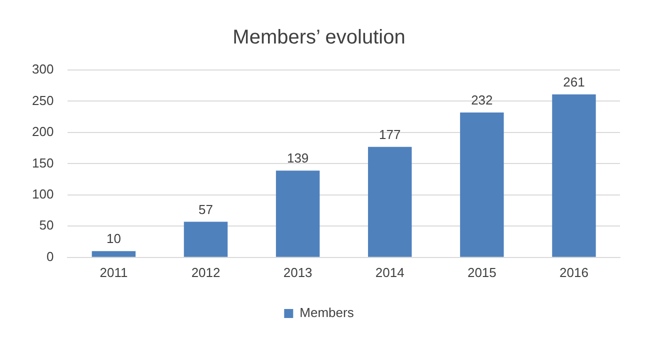  I want to click on y-tick-label: 150, so click(43, 162).